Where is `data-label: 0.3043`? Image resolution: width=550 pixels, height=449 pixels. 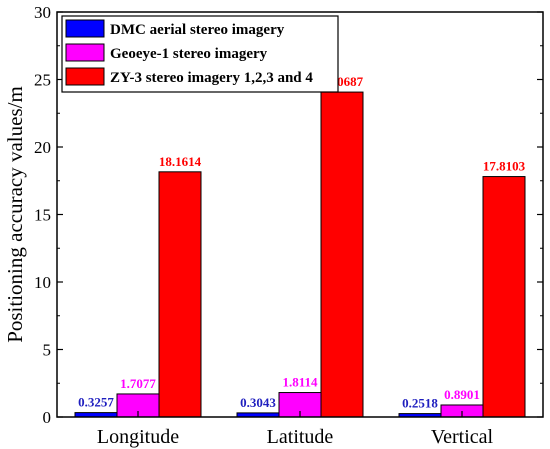 data-label: 0.3043 is located at coordinates (258, 402).